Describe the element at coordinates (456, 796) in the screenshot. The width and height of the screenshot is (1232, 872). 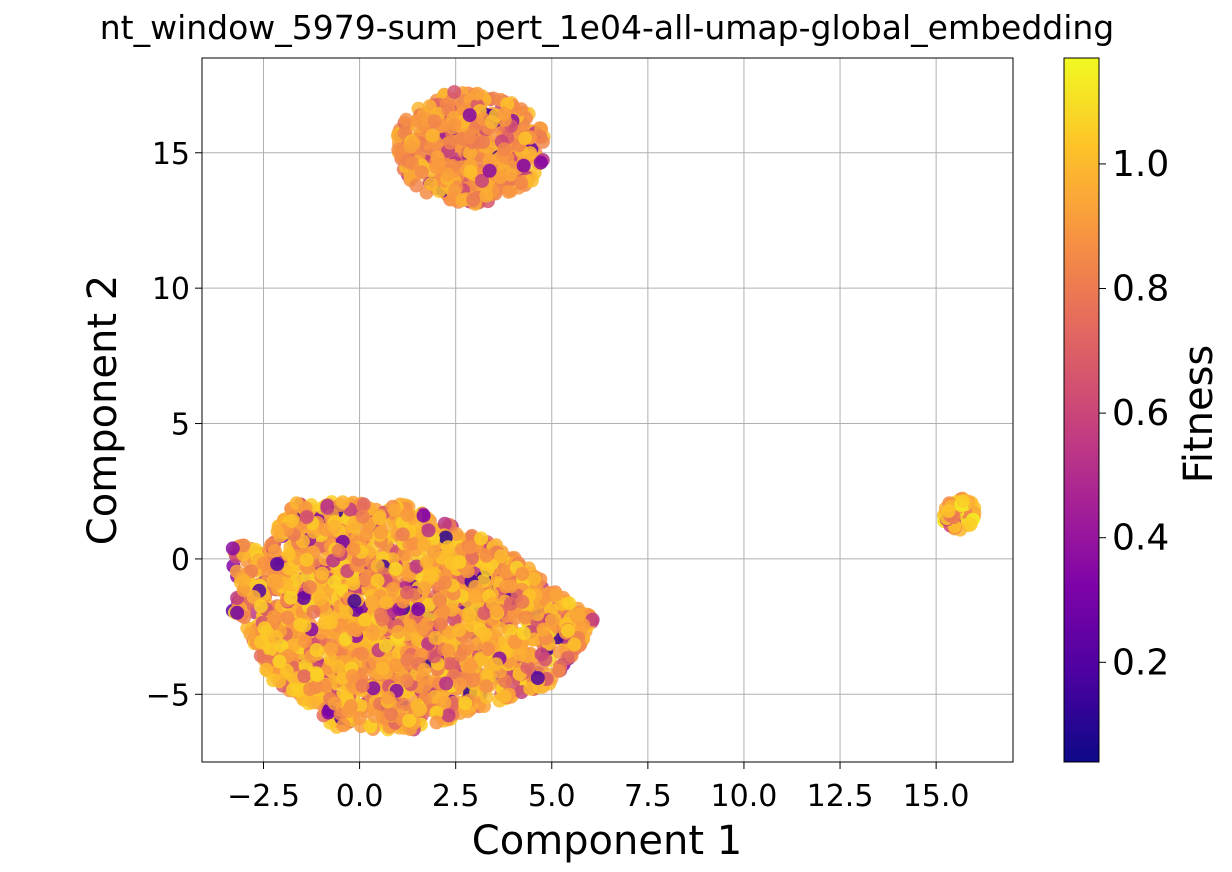
I see `x-tick-label: 2.5` at that location.